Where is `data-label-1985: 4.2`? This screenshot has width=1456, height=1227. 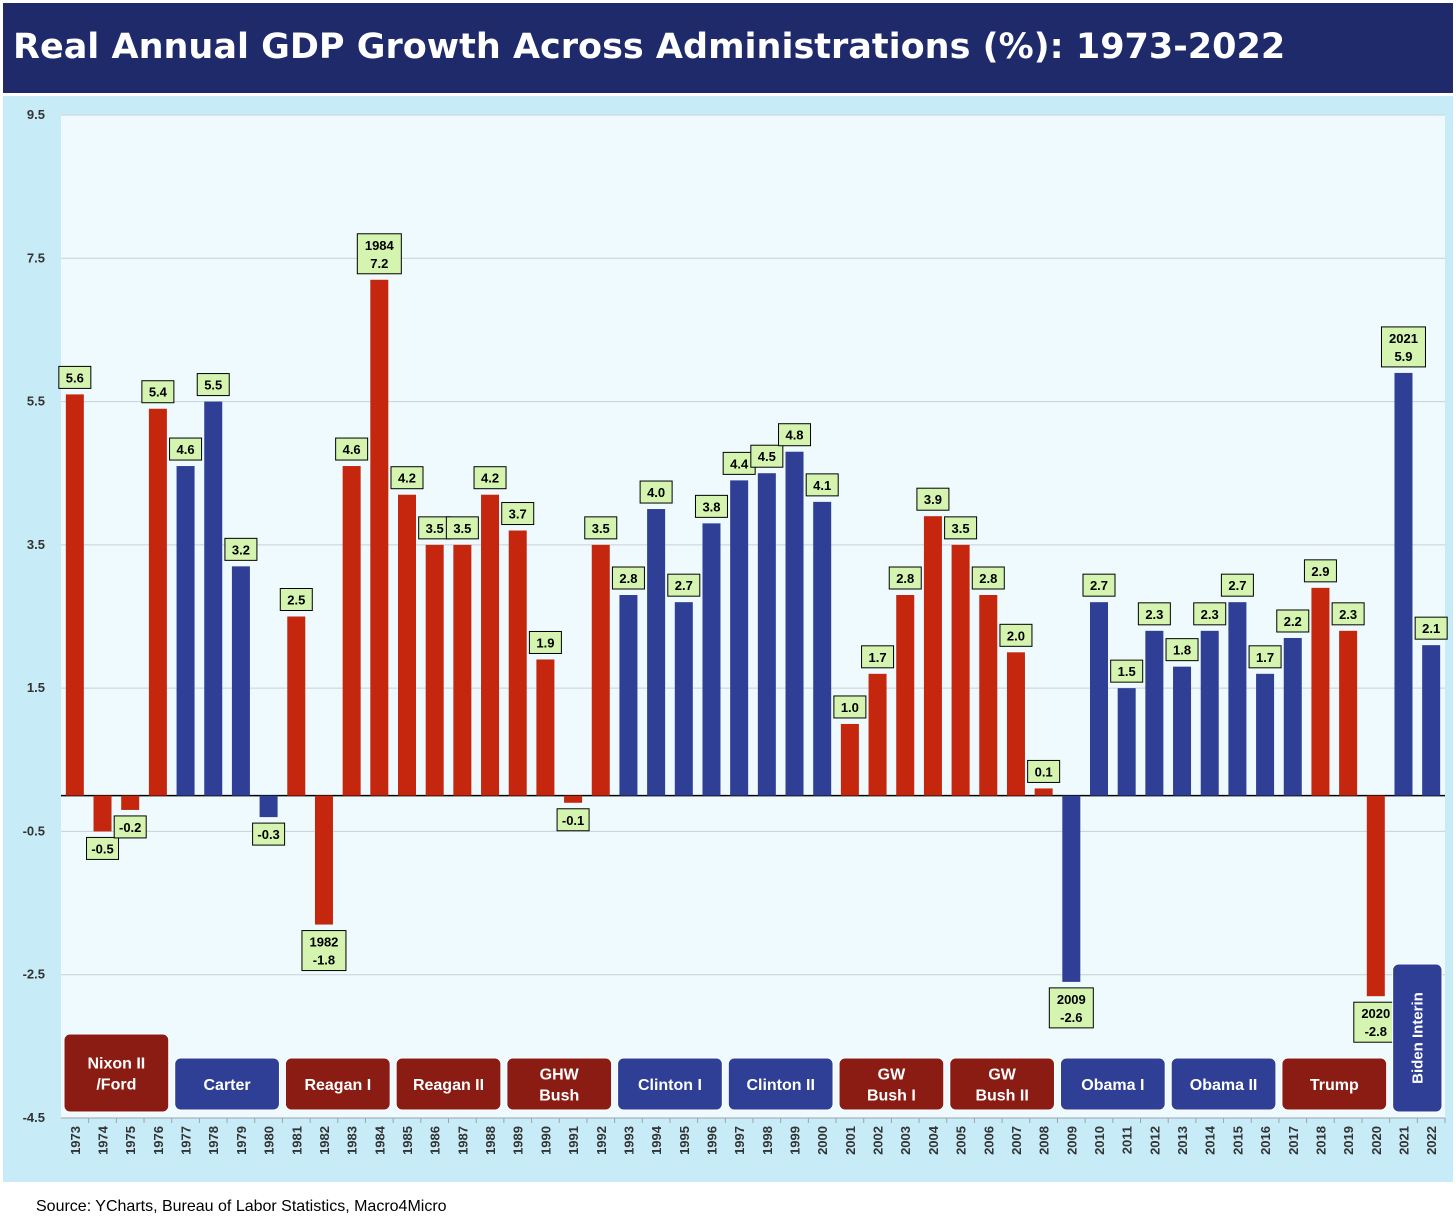 data-label-1985: 4.2 is located at coordinates (407, 478).